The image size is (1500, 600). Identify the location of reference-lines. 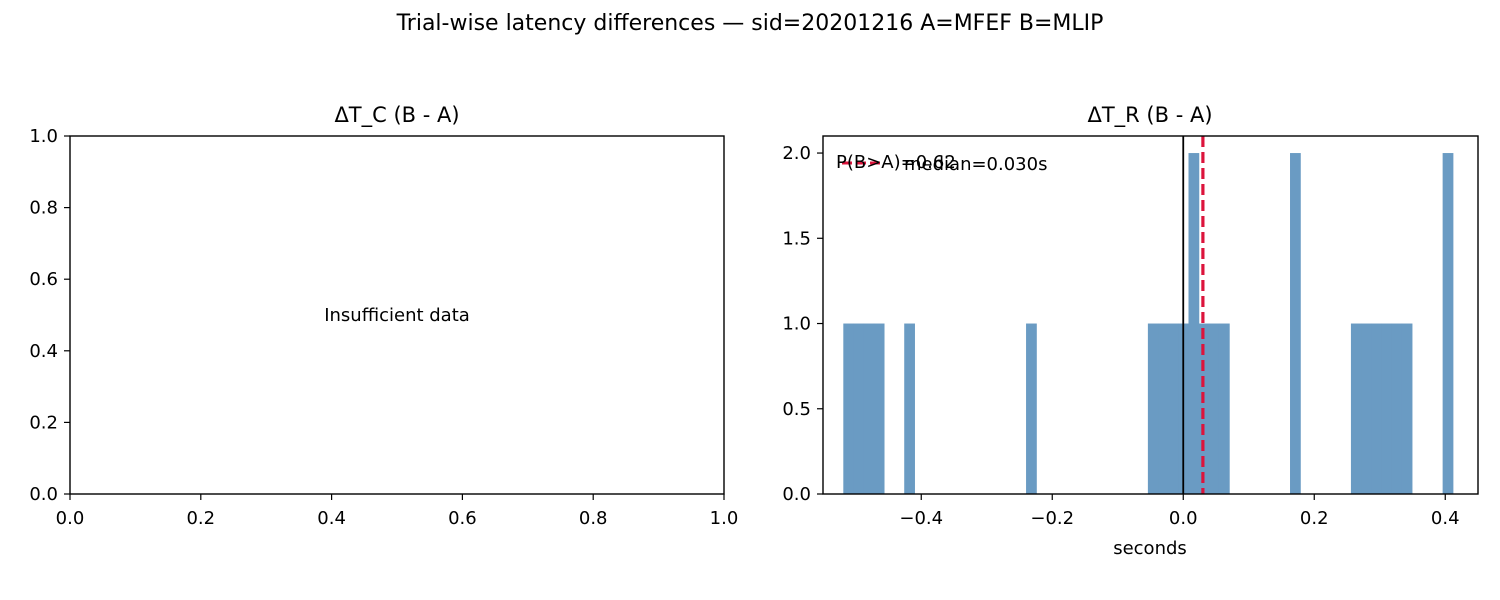
(1193, 315).